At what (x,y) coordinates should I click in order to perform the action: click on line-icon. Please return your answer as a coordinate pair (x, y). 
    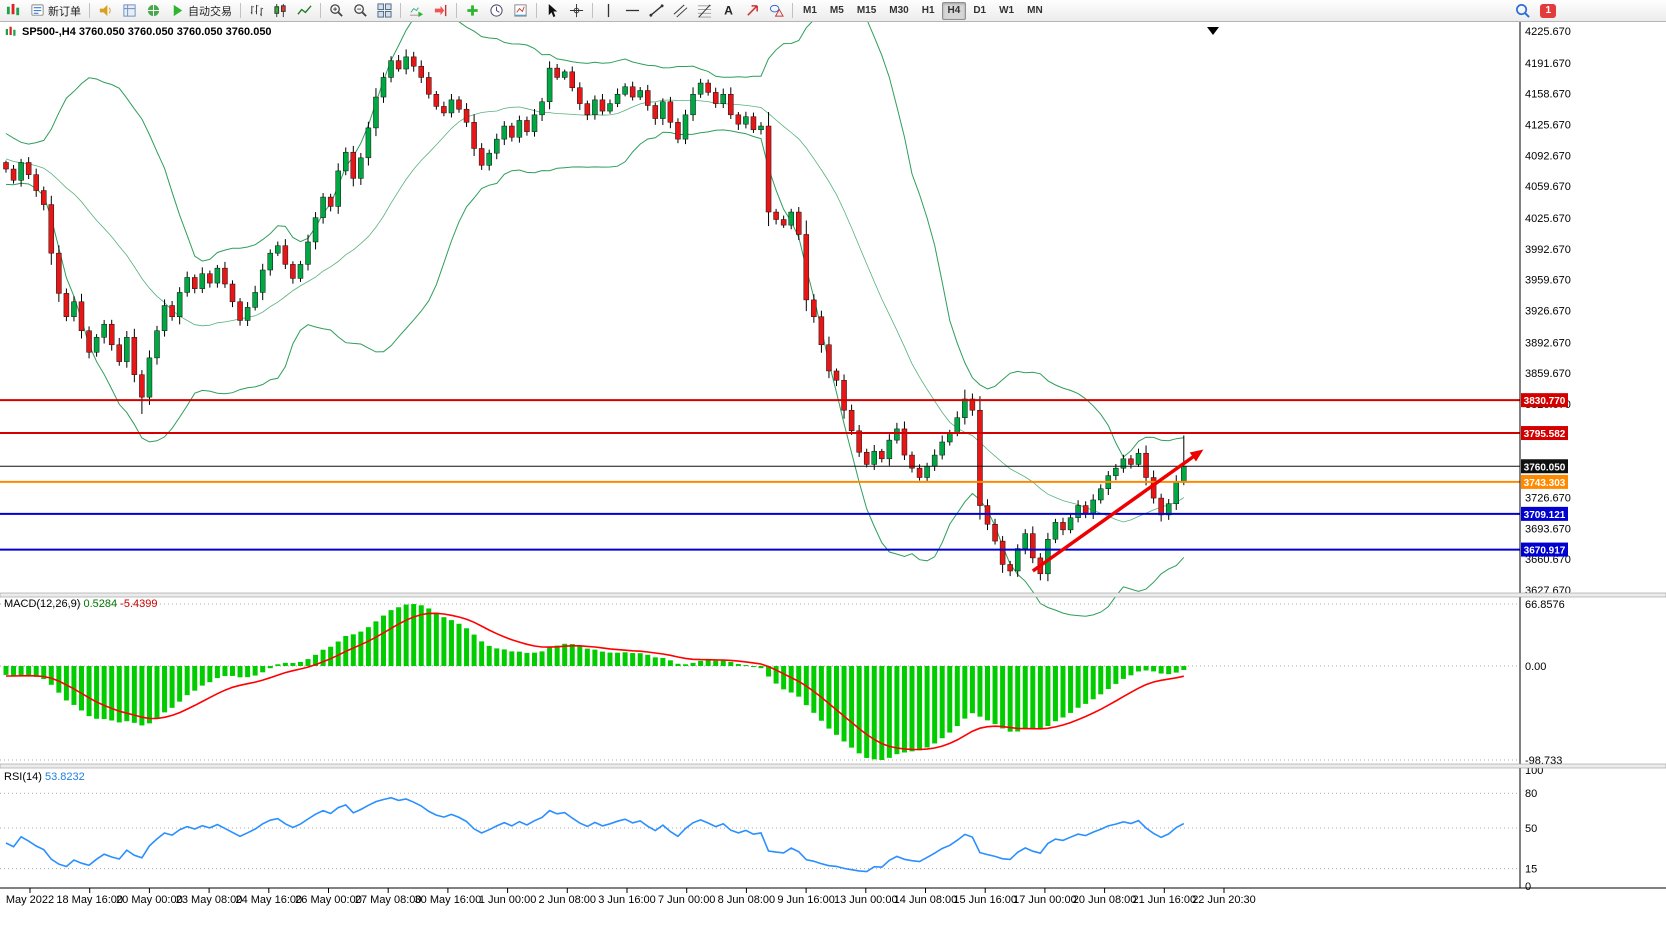
    Looking at the image, I should click on (304, 10).